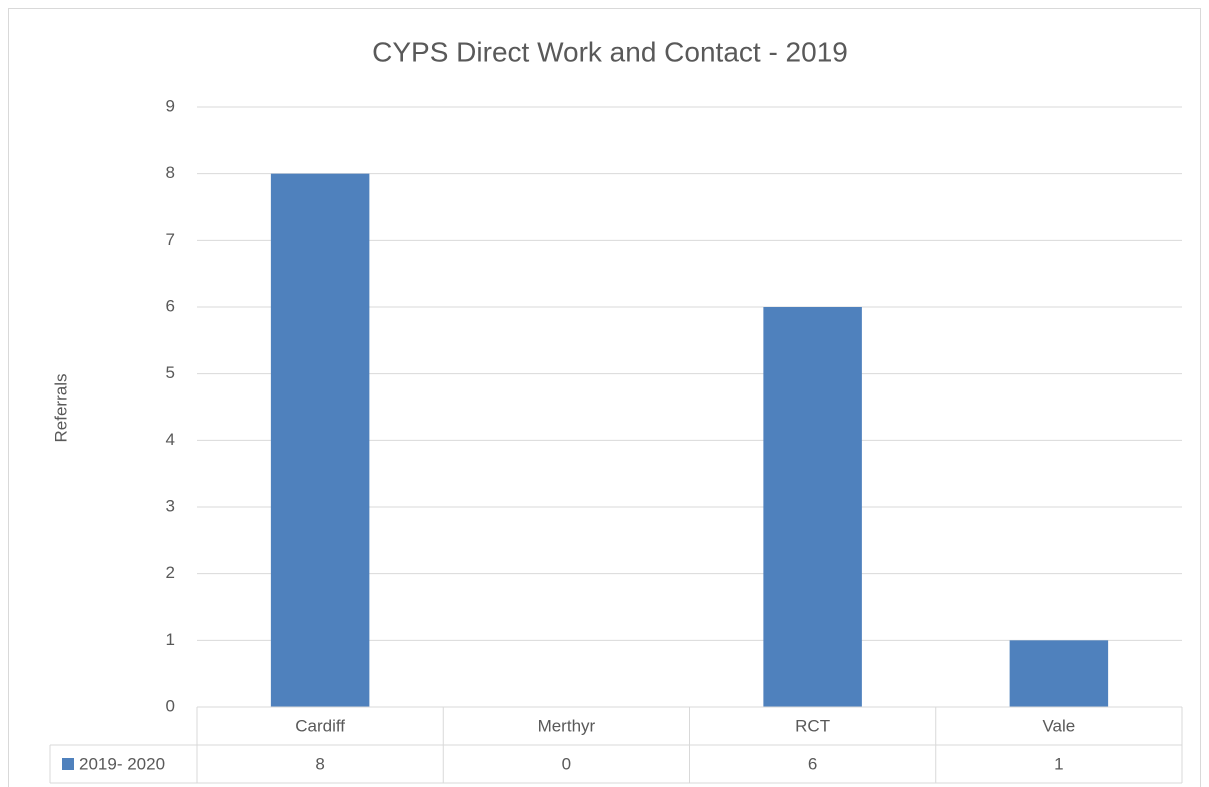  Describe the element at coordinates (812, 763) in the screenshot. I see `table-value: 6` at that location.